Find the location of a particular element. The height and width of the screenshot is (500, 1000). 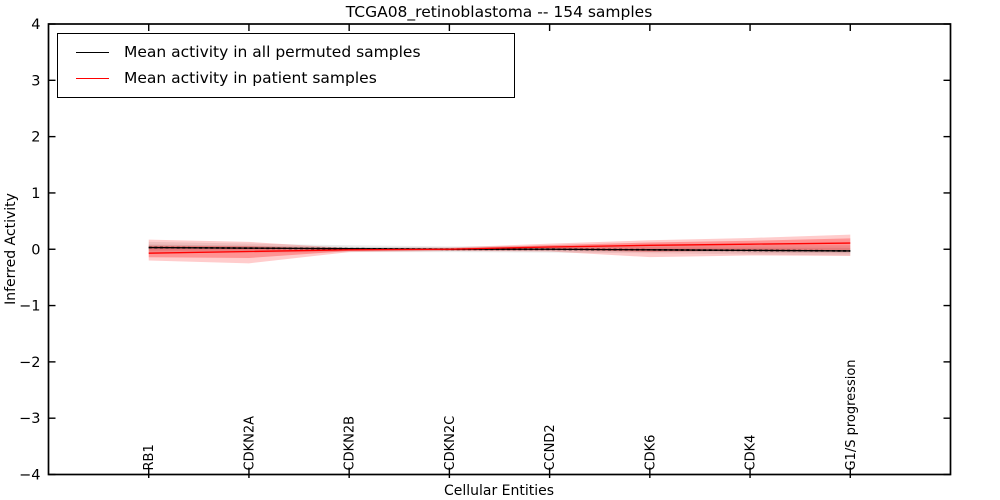

x-tick-label: CDKN2A is located at coordinates (249, 443).